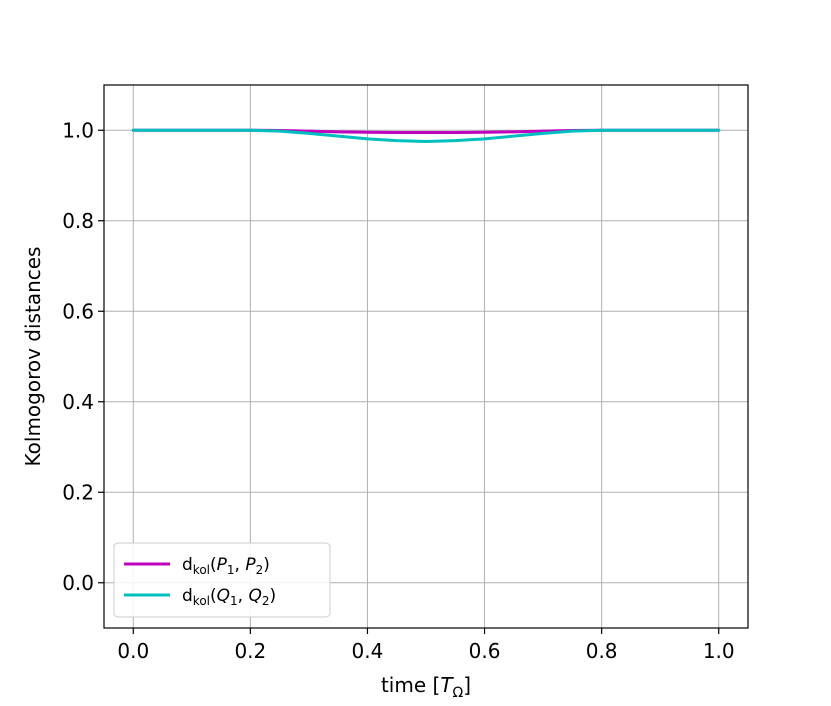 This screenshot has width=831, height=706. What do you see at coordinates (447, 685) in the screenshot?
I see `x-axis-label-symbol: T` at bounding box center [447, 685].